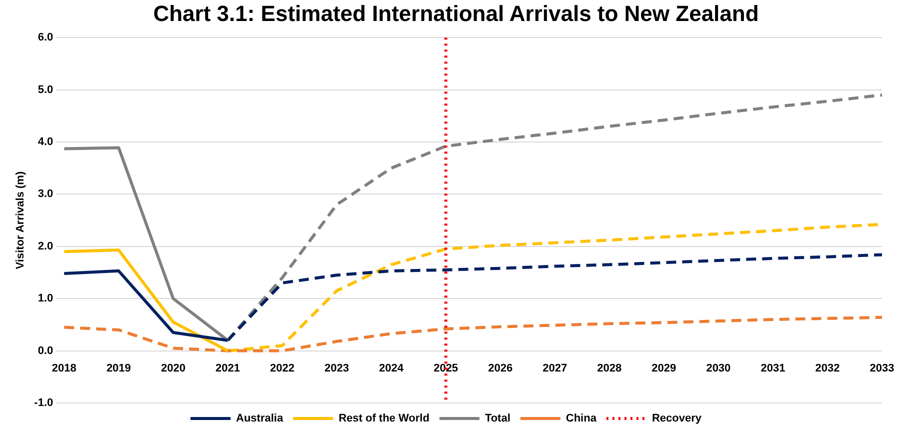  Describe the element at coordinates (391, 368) in the screenshot. I see `x-tick-label: 2024` at that location.